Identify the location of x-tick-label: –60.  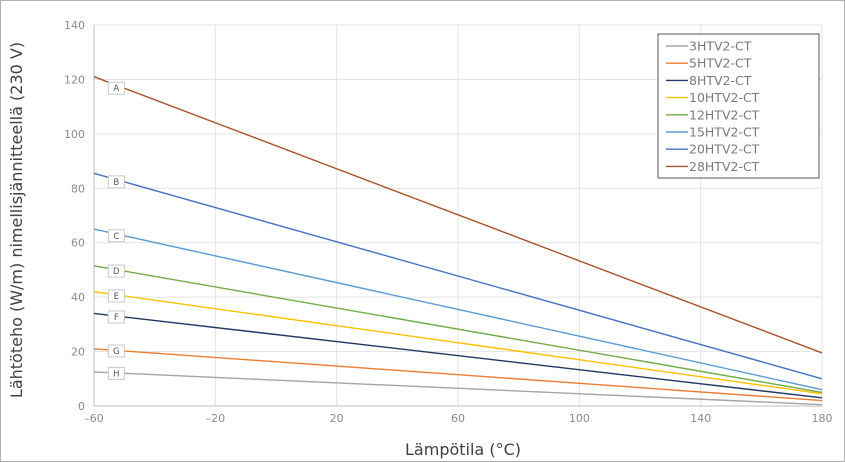
(94, 418).